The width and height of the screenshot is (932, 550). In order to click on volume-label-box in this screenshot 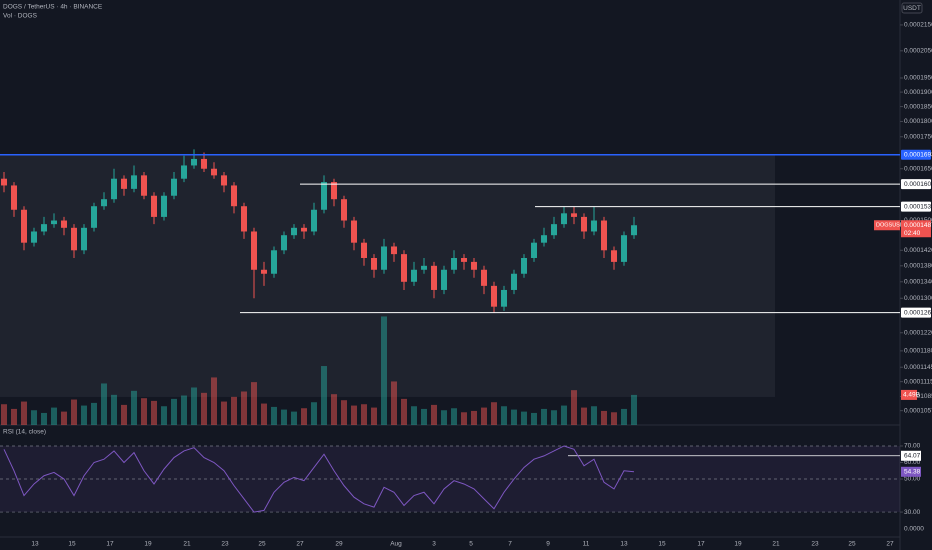, I will do `click(909, 394)`.